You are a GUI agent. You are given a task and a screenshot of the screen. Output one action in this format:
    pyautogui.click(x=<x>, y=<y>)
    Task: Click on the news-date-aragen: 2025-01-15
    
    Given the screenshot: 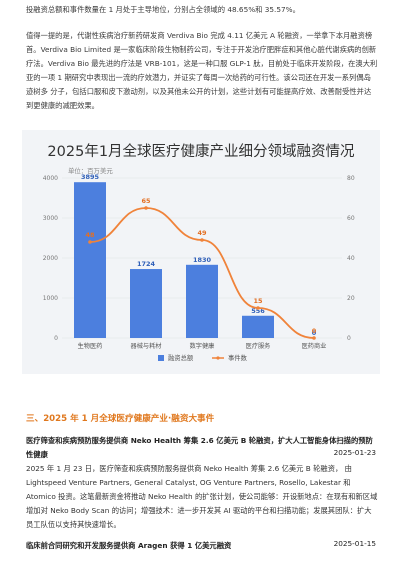 What is the action you would take?
    pyautogui.click(x=354, y=543)
    